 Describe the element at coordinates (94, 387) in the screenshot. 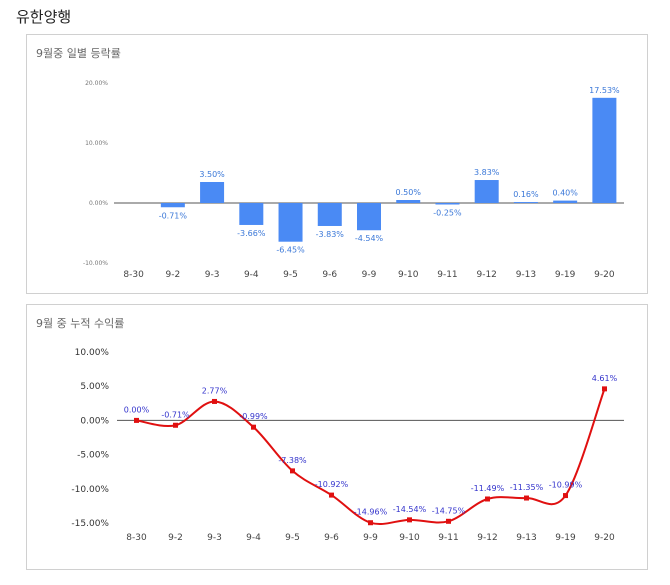

I see `y-tick-label: 5.00%` at that location.